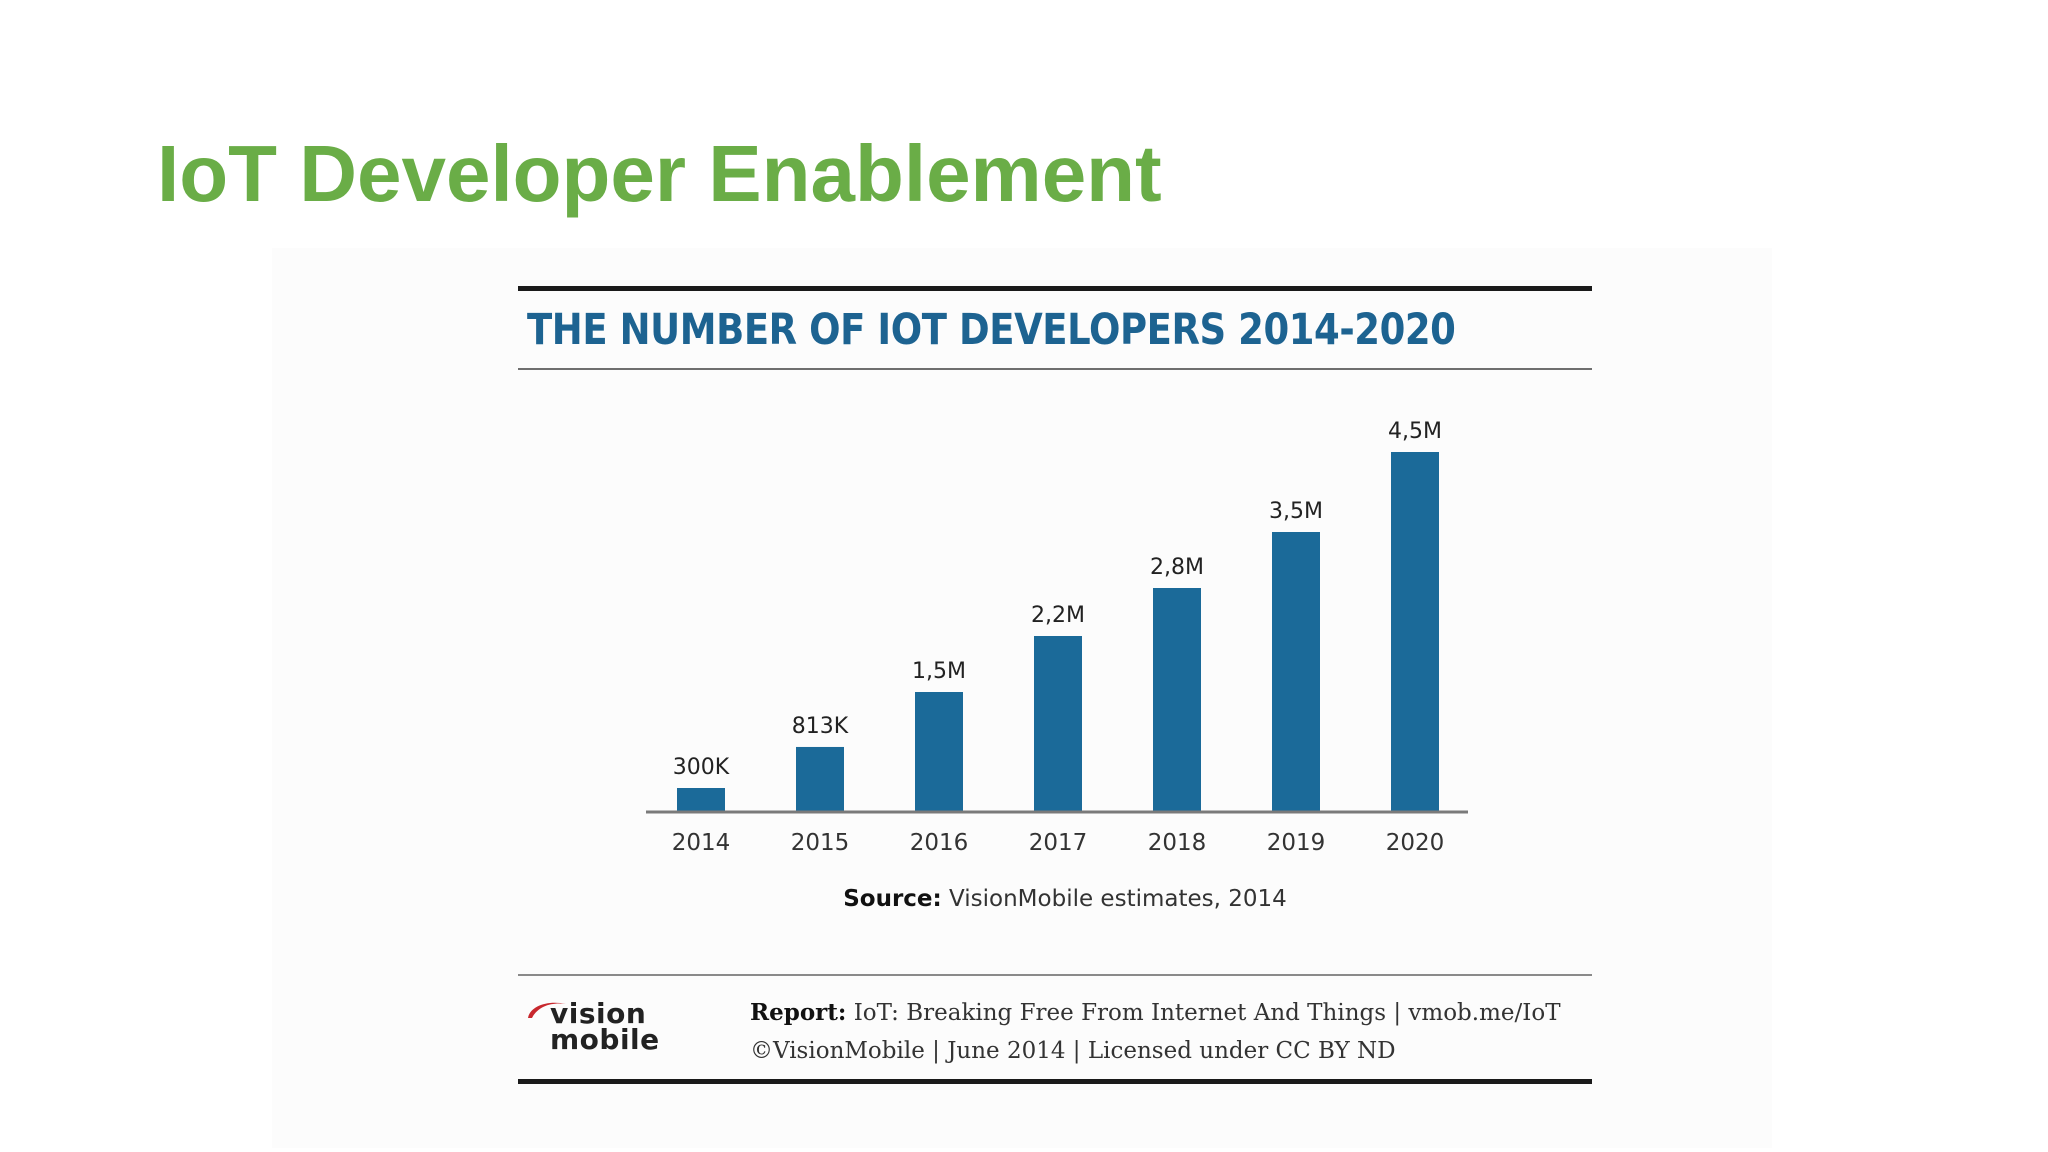  Describe the element at coordinates (939, 671) in the screenshot. I see `data-label-2016: 1,5M` at that location.